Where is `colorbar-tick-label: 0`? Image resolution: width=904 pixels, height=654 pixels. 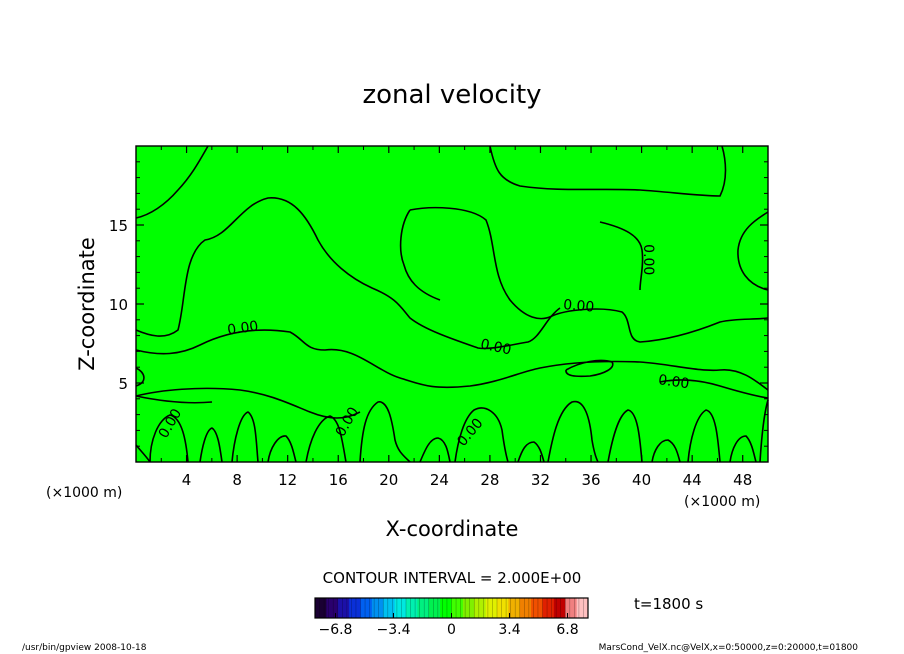 colorbar-tick-label: 0 is located at coordinates (451, 630).